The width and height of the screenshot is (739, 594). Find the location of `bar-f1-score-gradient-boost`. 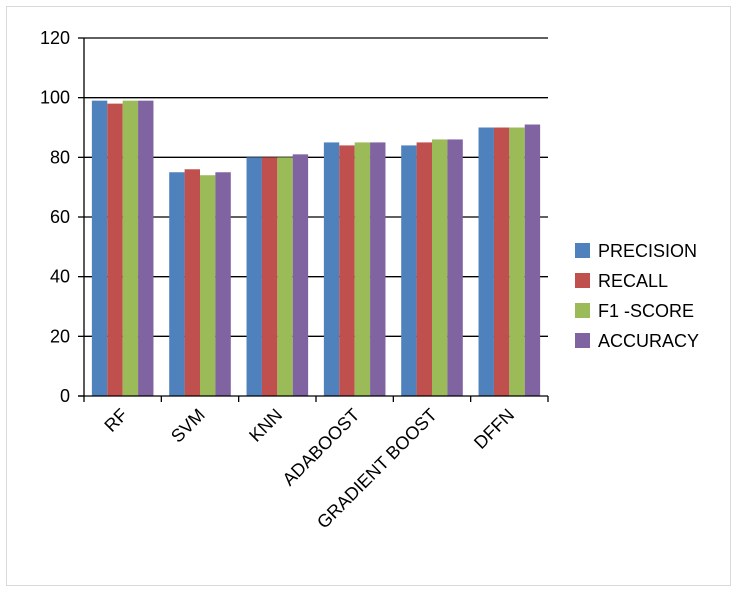

bar-f1-score-gradient-boost is located at coordinates (440, 267).